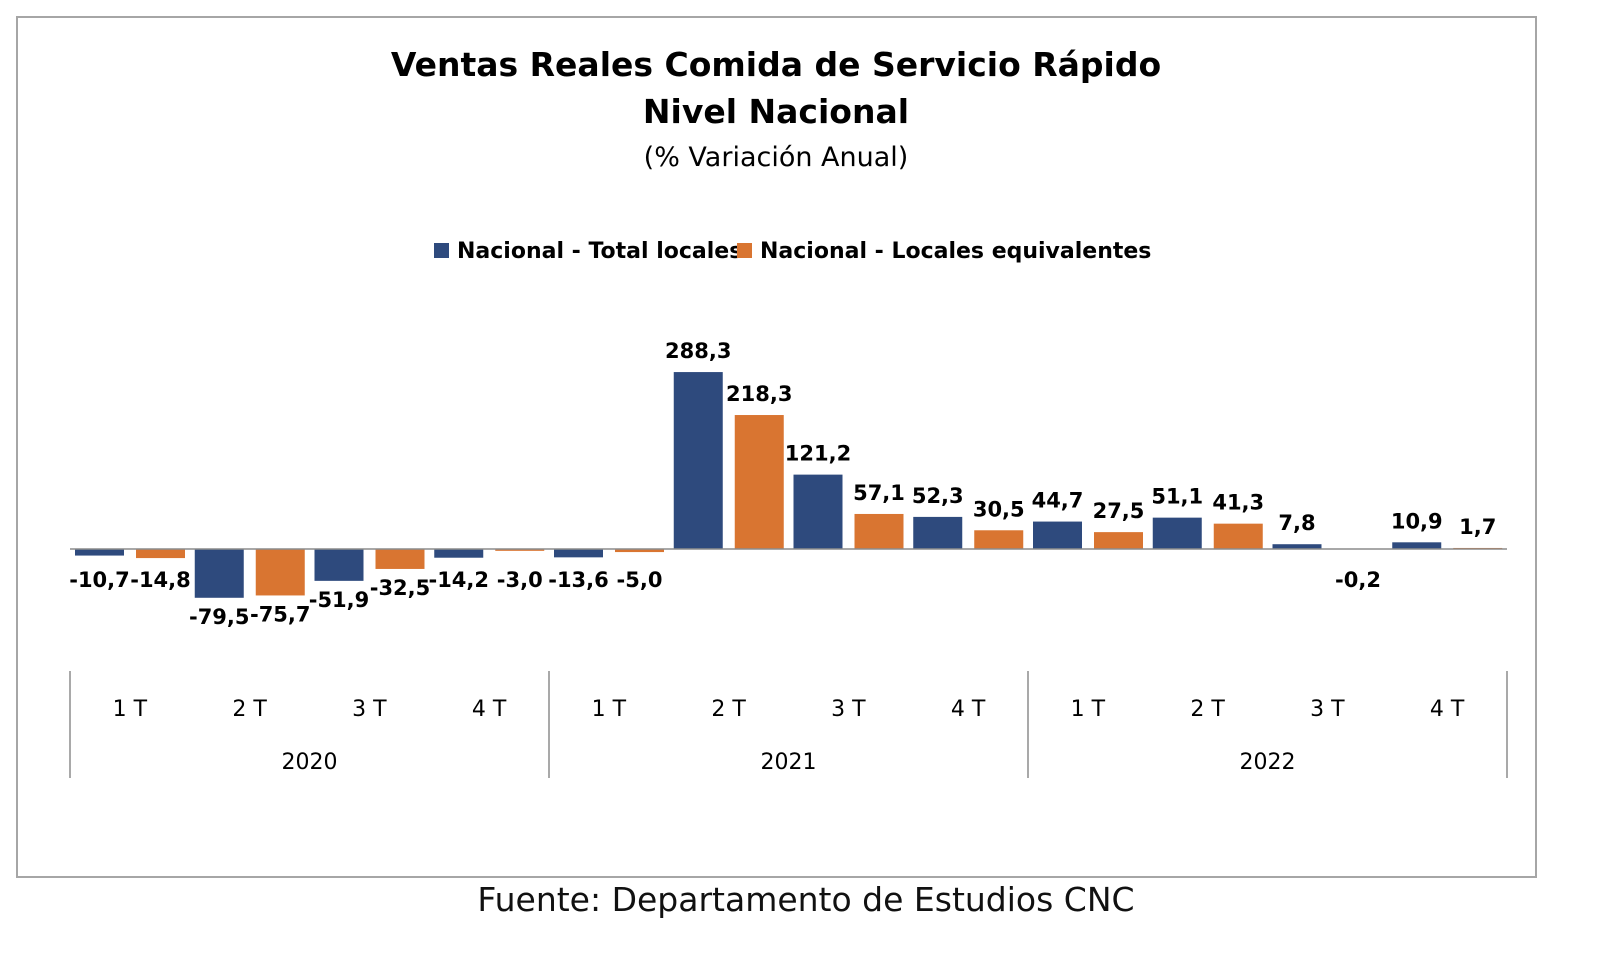 This screenshot has width=1612, height=980. I want to click on chart-title: Ventas Reales Comida de Servicio Rápido, so click(776, 64).